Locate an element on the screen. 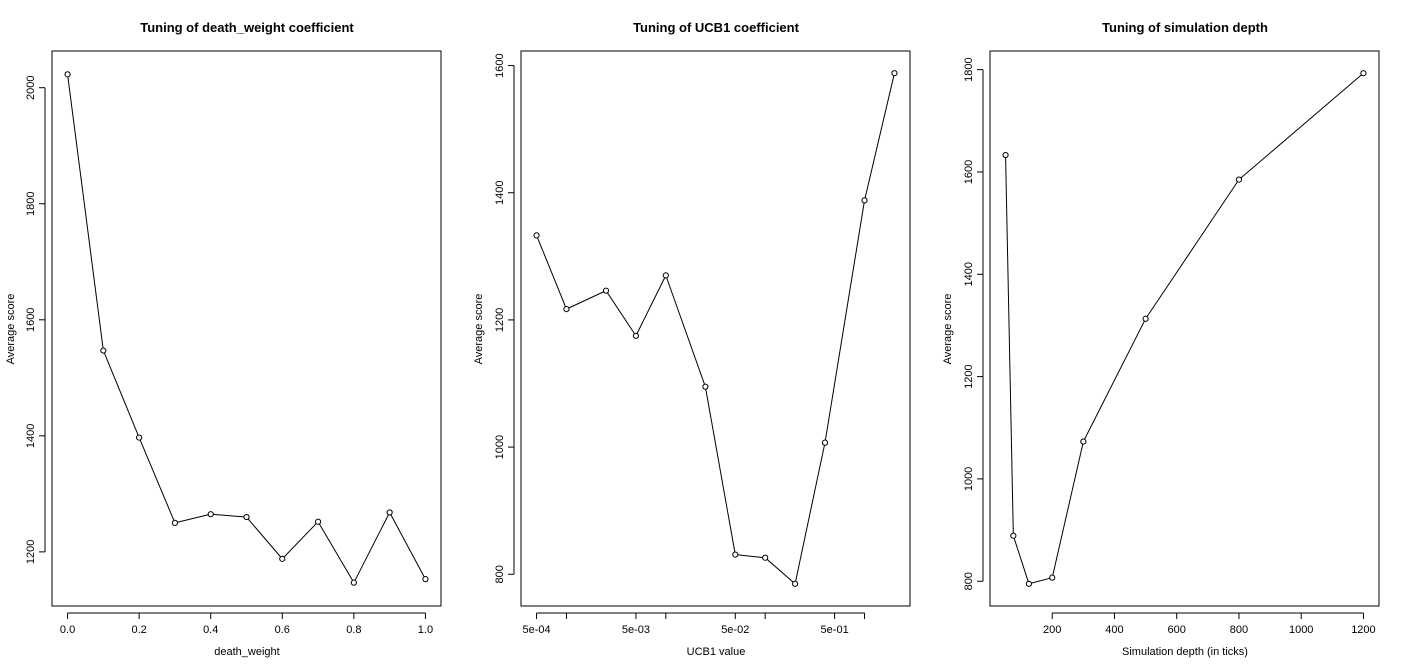 The width and height of the screenshot is (1407, 671). x-tick-label: 5e-03 is located at coordinates (636, 630).